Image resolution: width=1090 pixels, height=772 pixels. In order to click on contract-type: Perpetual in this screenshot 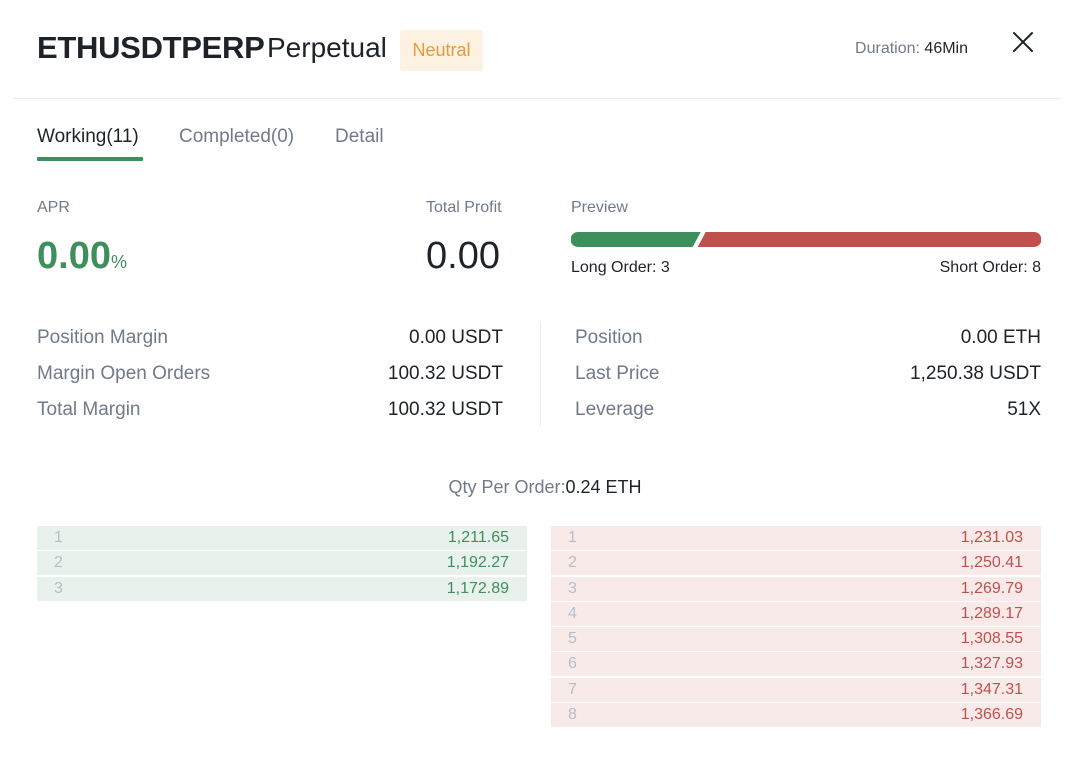, I will do `click(327, 47)`.